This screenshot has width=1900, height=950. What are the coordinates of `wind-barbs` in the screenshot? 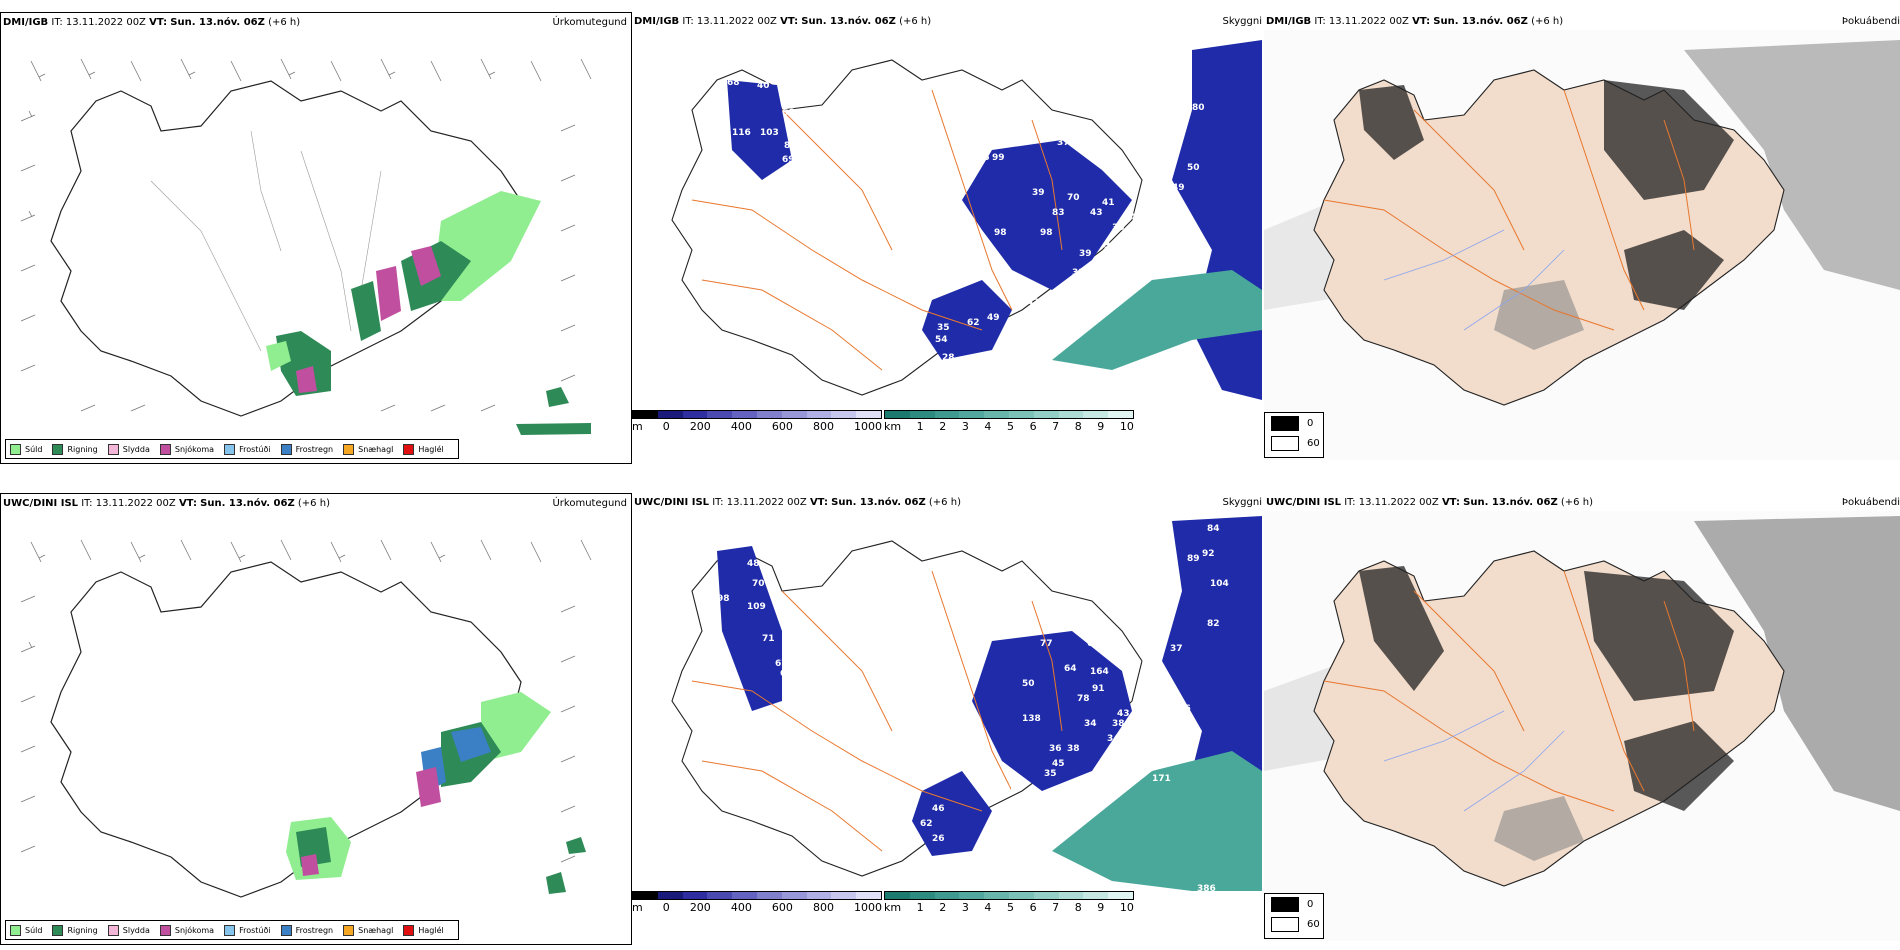 It's located at (306, 235).